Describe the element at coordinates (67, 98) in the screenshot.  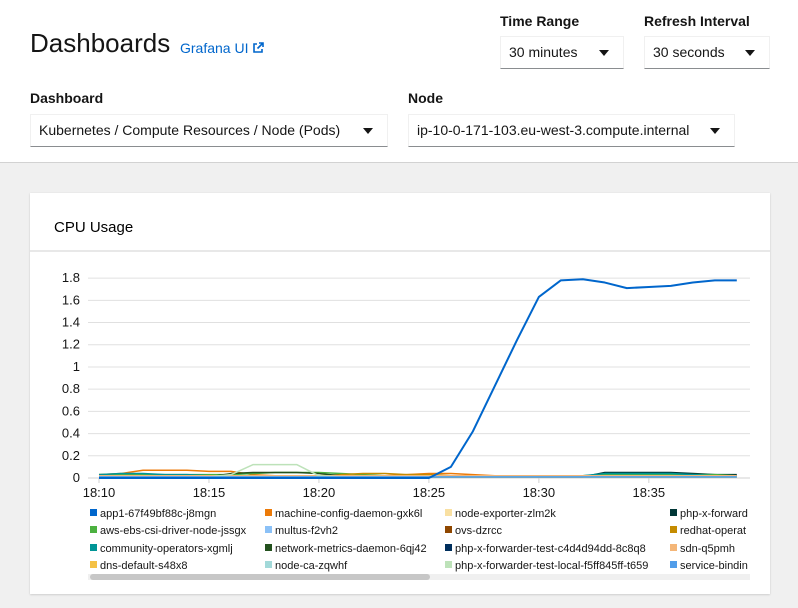
I see `dashboard-label: Dashboard` at that location.